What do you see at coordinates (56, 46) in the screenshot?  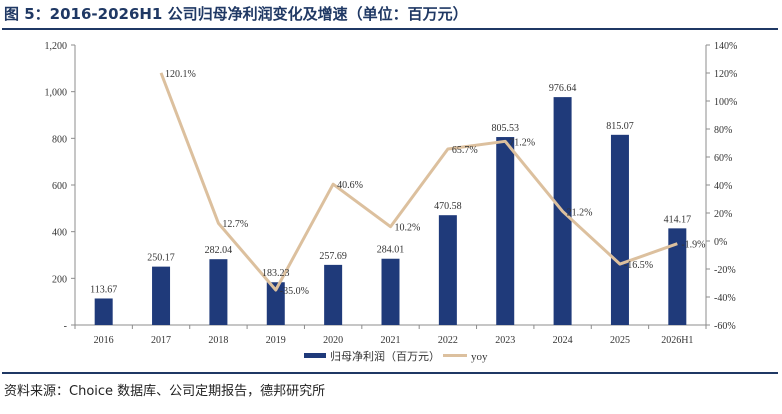 I see `y-left-tick-label: 1,200` at bounding box center [56, 46].